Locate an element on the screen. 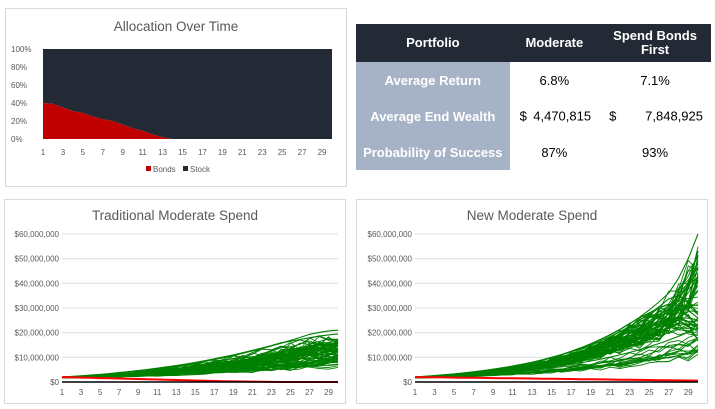 This screenshot has width=715, height=409. stock-area is located at coordinates (187, 94).